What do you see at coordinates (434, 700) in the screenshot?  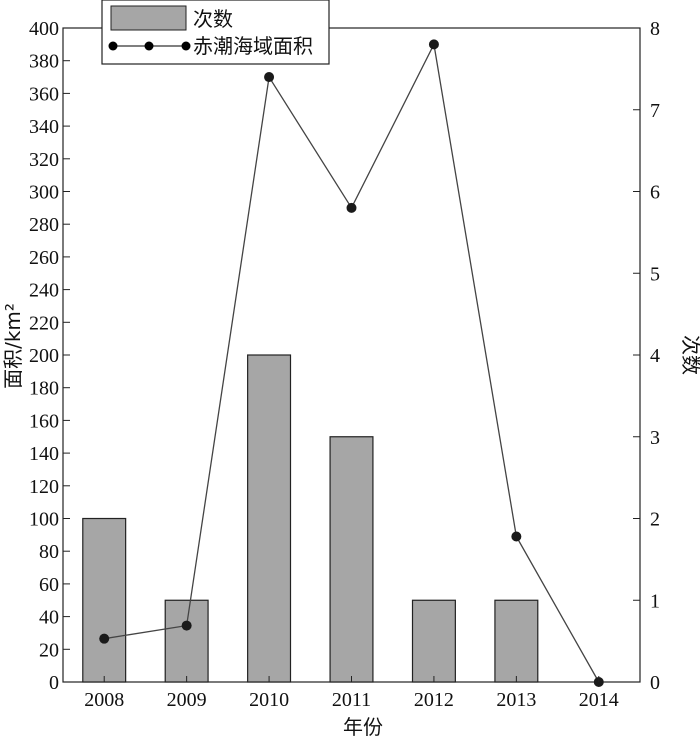 I see `x-tick-label: 2012` at bounding box center [434, 700].